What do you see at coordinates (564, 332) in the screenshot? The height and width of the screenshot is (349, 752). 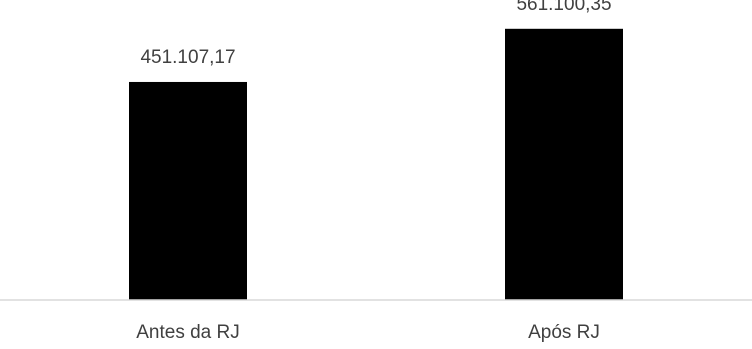 I see `x-tick-label-2: Após RJ` at bounding box center [564, 332].